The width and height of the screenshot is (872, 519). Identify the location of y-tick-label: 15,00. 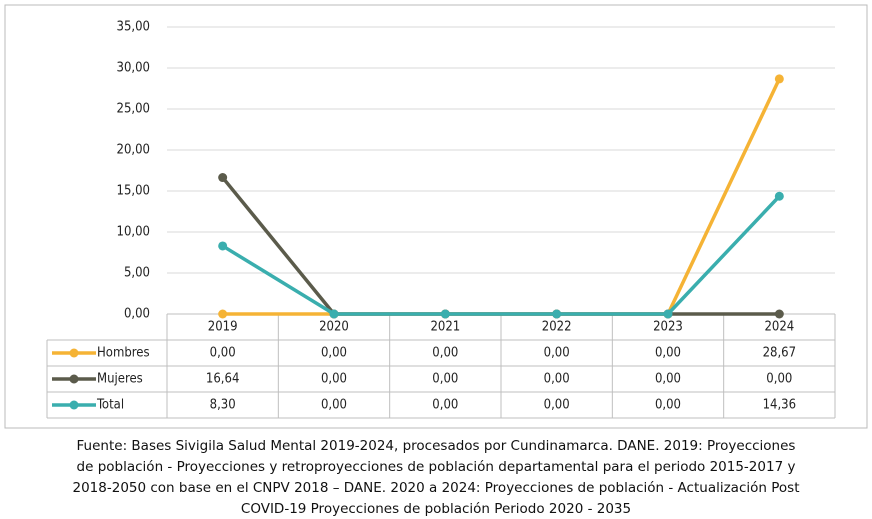
(133, 191).